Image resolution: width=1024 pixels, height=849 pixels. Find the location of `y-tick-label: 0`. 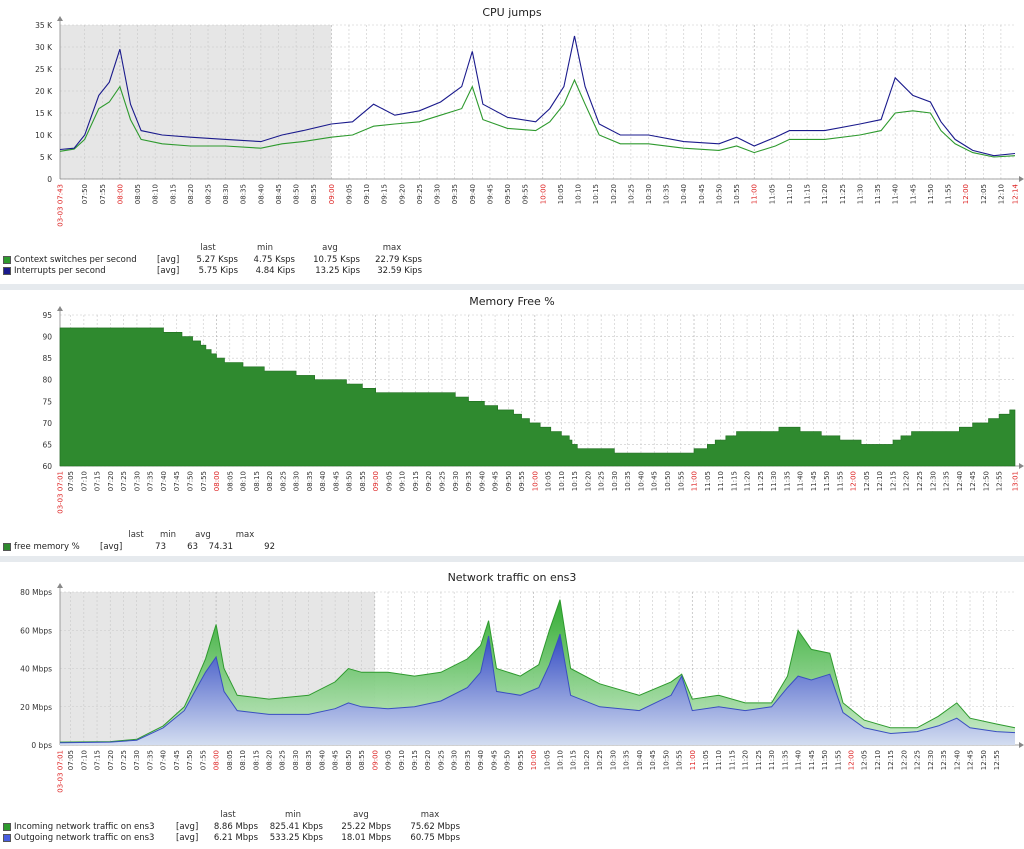

y-tick-label: 0 is located at coordinates (49, 179).